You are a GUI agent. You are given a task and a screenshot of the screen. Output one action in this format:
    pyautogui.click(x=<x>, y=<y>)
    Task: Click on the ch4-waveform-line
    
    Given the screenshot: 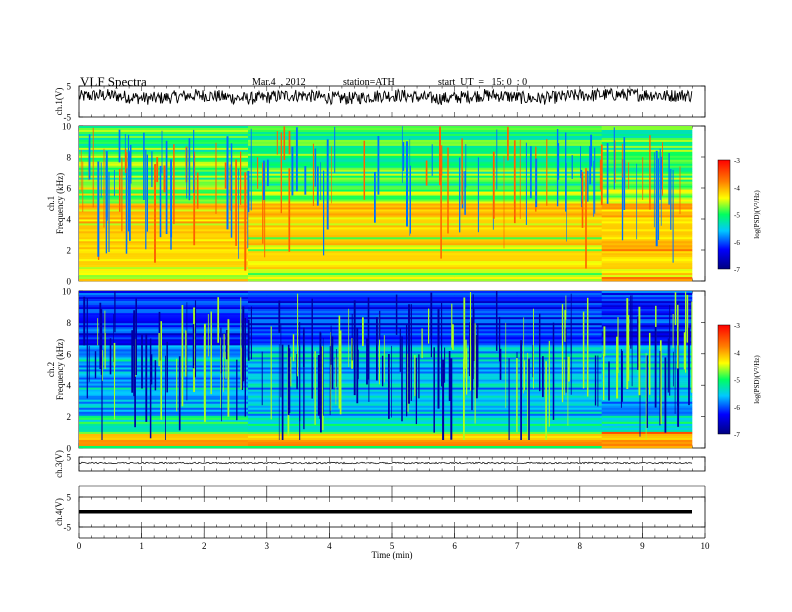 What is the action you would take?
    pyautogui.click(x=385, y=512)
    